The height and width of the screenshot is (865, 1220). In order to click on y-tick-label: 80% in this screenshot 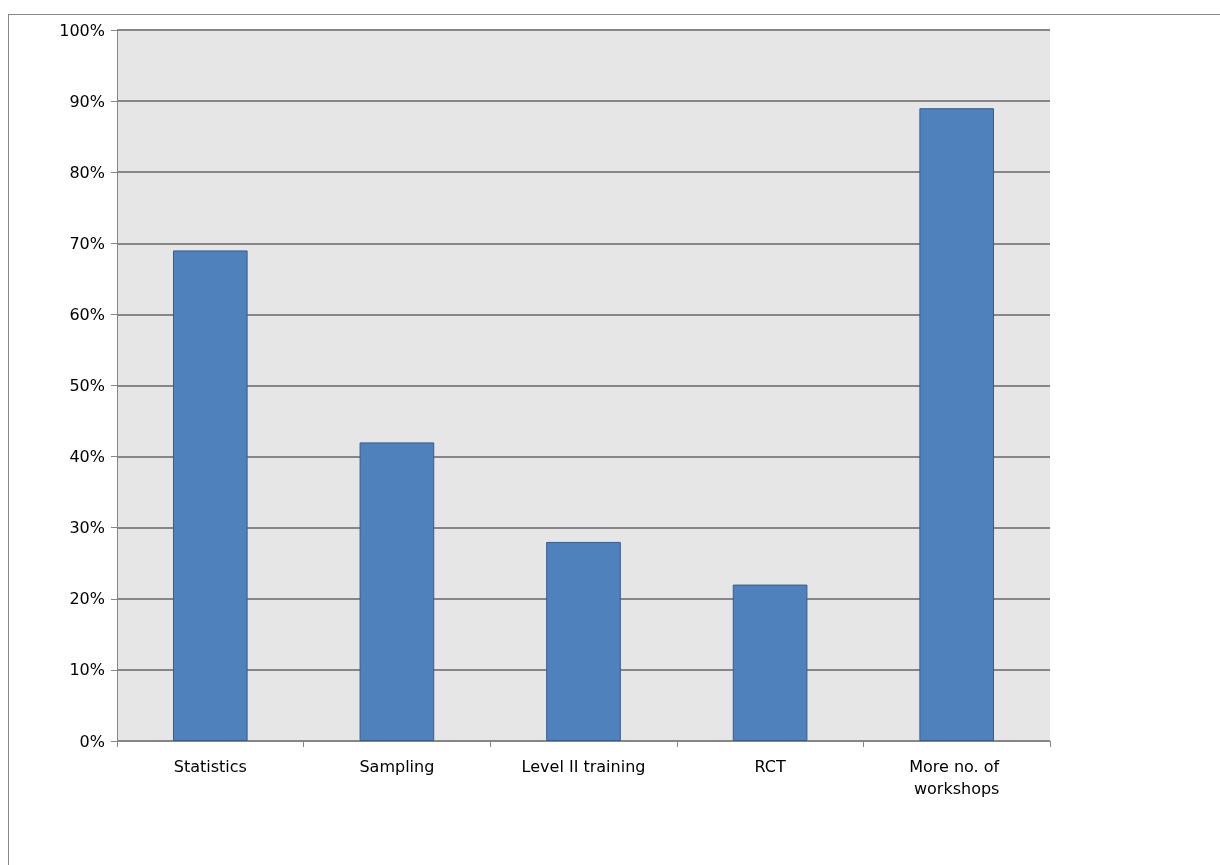, I will do `click(87, 172)`.